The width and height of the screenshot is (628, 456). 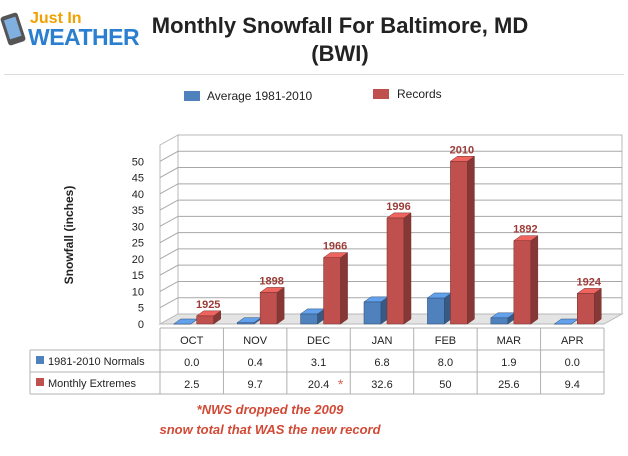 I want to click on legend-label-records: Records, so click(x=419, y=94).